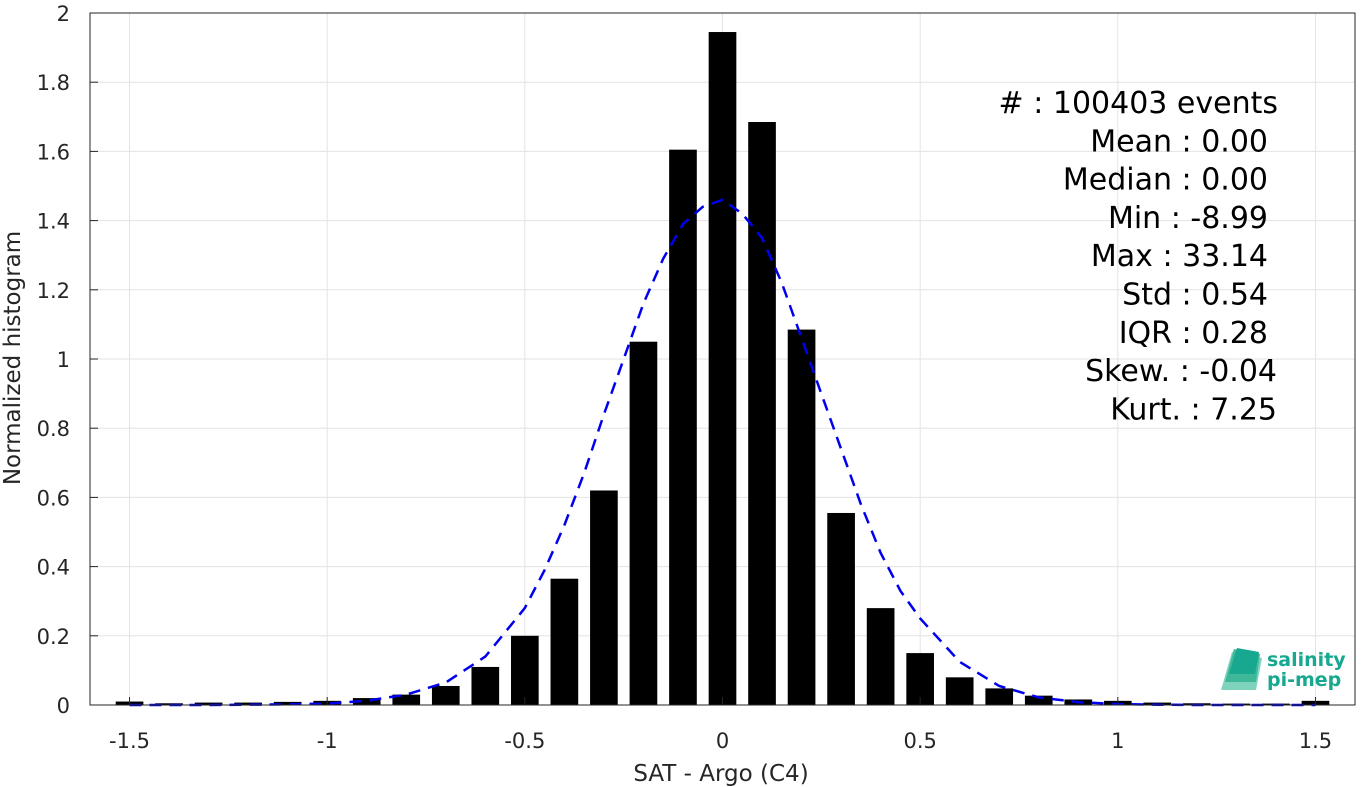 This screenshot has width=1367, height=787. I want to click on y-tick-label: 1, so click(63, 360).